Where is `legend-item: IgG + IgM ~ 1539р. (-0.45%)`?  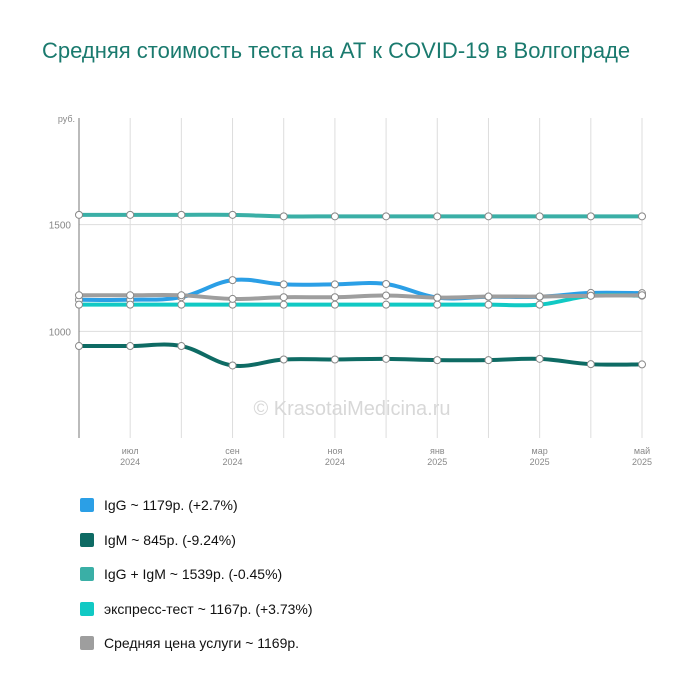 legend-item: IgG + IgM ~ 1539р. (-0.45%) is located at coordinates (196, 574).